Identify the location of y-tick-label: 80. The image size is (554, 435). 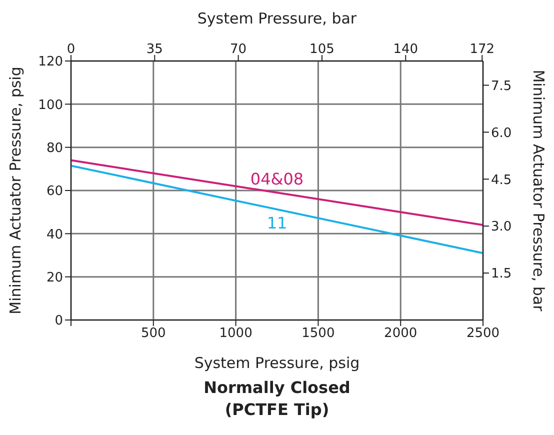
(54, 148).